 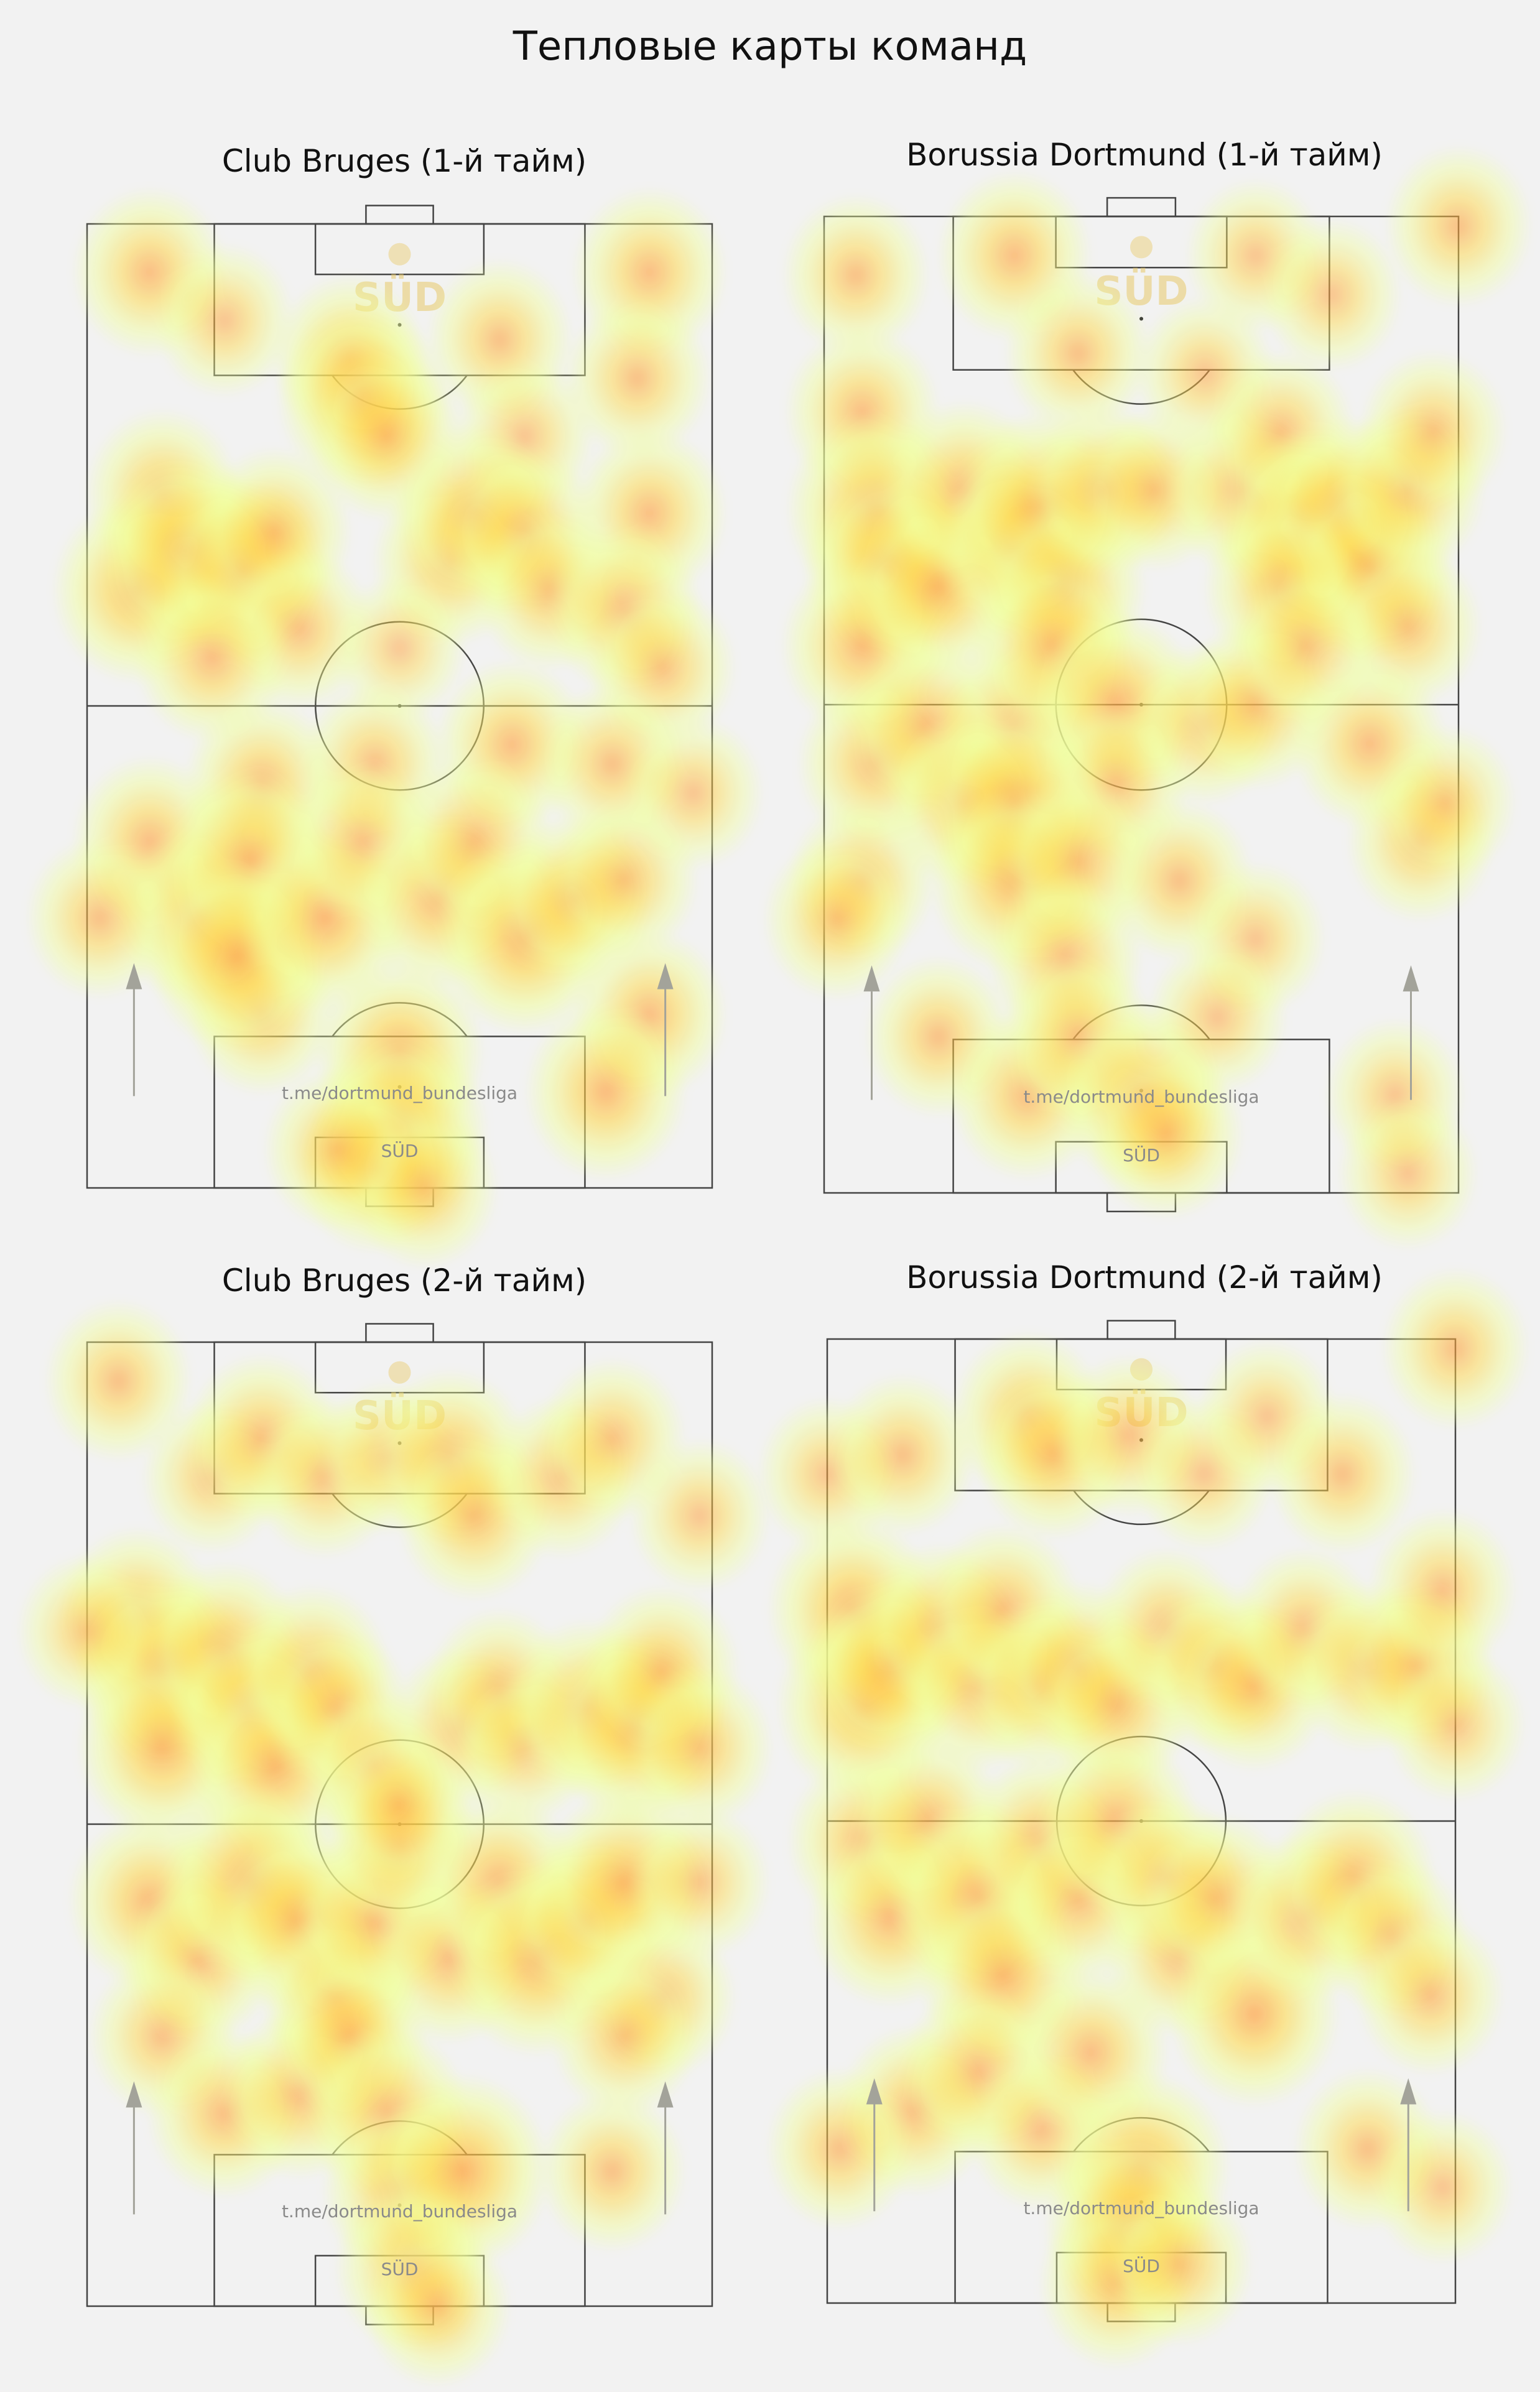 I want to click on panel-title: Club Bruges (2-й тайм), so click(x=404, y=1281).